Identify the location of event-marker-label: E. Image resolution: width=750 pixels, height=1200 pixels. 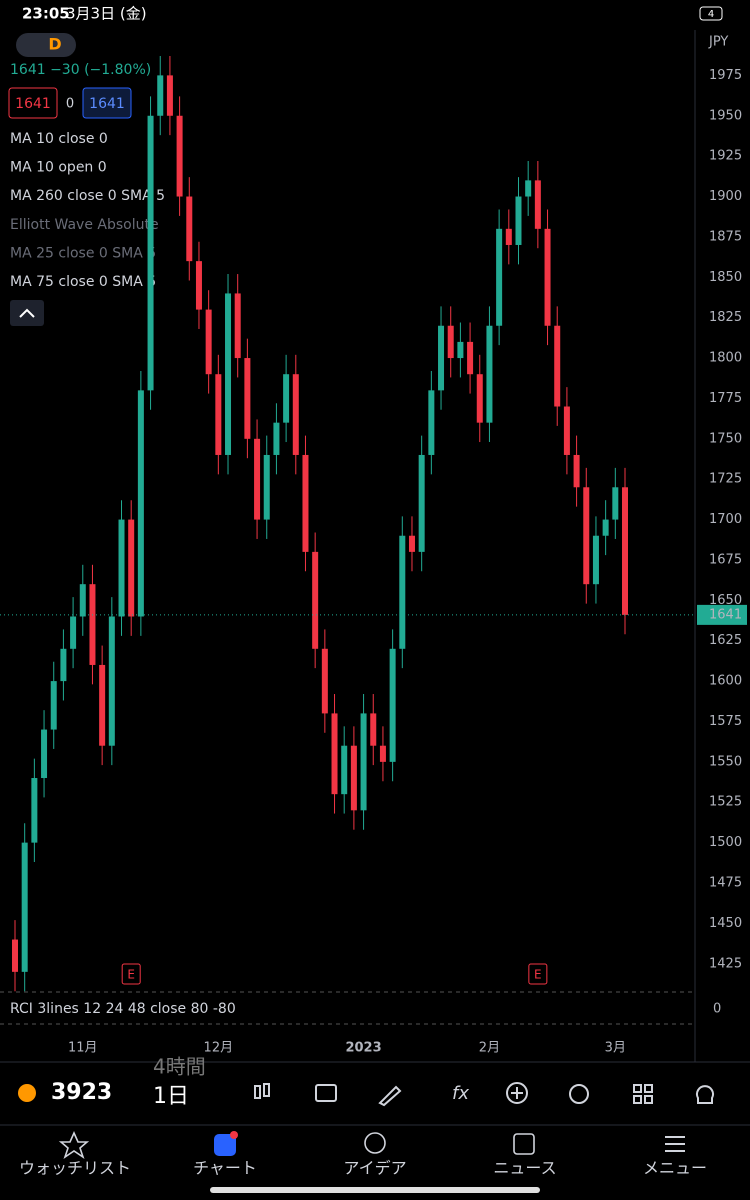
(538, 975).